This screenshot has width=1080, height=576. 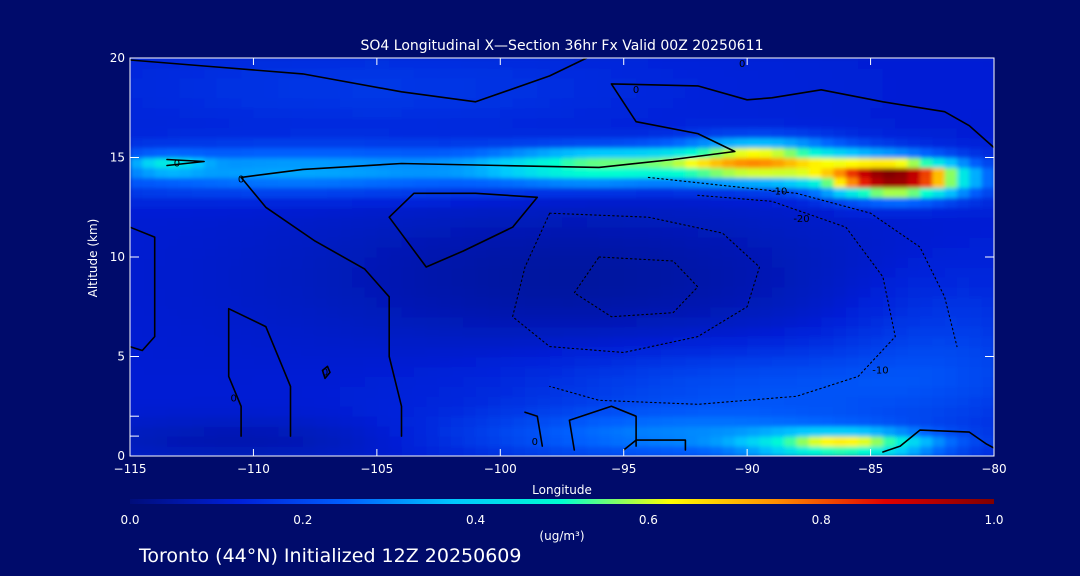 What do you see at coordinates (562, 521) in the screenshot?
I see `colorbar: 0.0 0.2 0.4 0.6 0.8 1.0 (ug/m³)` at bounding box center [562, 521].